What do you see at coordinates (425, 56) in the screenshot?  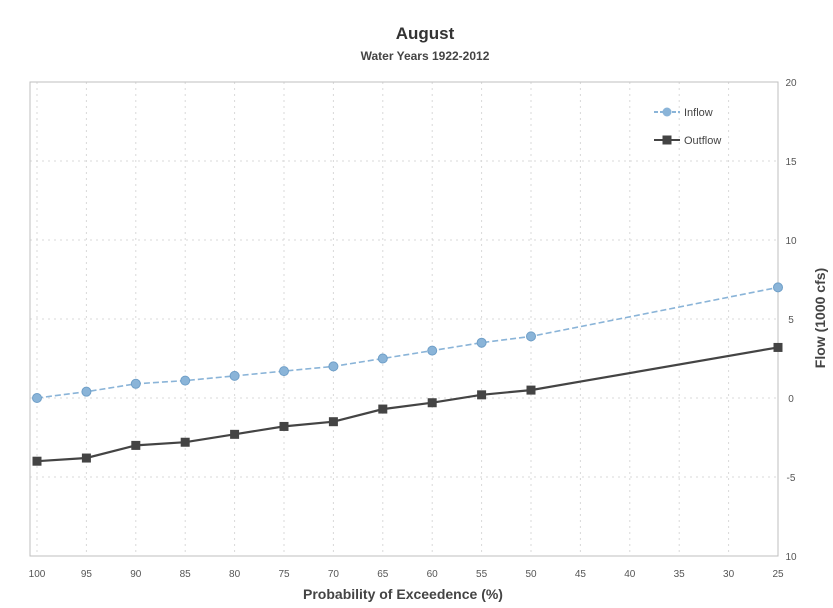 I see `chart-subtitle: Water Years 1922-2012` at bounding box center [425, 56].